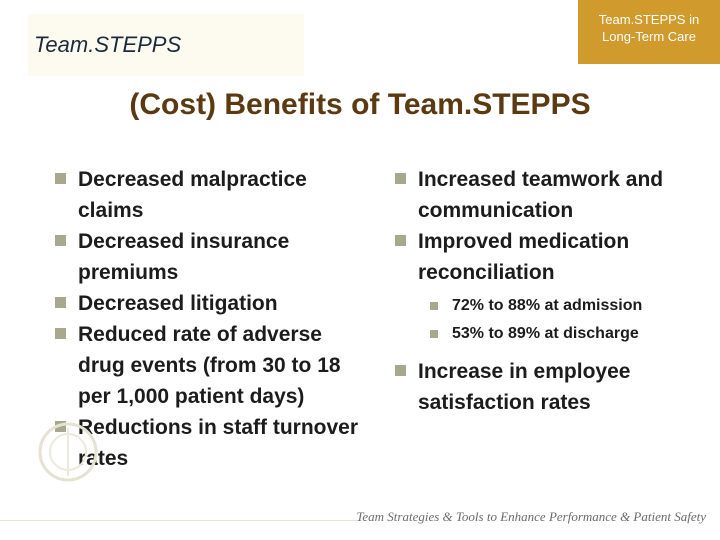 Image resolution: width=720 pixels, height=540 pixels. What do you see at coordinates (184, 257) in the screenshot?
I see `bullet-text: Decreased insurance premiums` at bounding box center [184, 257].